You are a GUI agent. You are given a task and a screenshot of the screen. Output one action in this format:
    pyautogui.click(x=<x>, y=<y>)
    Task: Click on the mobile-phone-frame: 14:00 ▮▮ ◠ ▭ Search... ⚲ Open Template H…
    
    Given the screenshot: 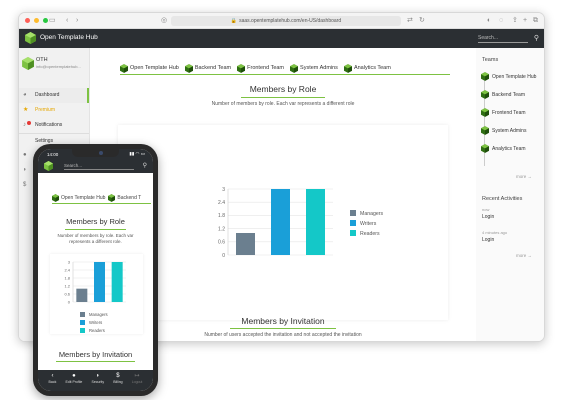 What is the action you would take?
    pyautogui.click(x=95, y=270)
    